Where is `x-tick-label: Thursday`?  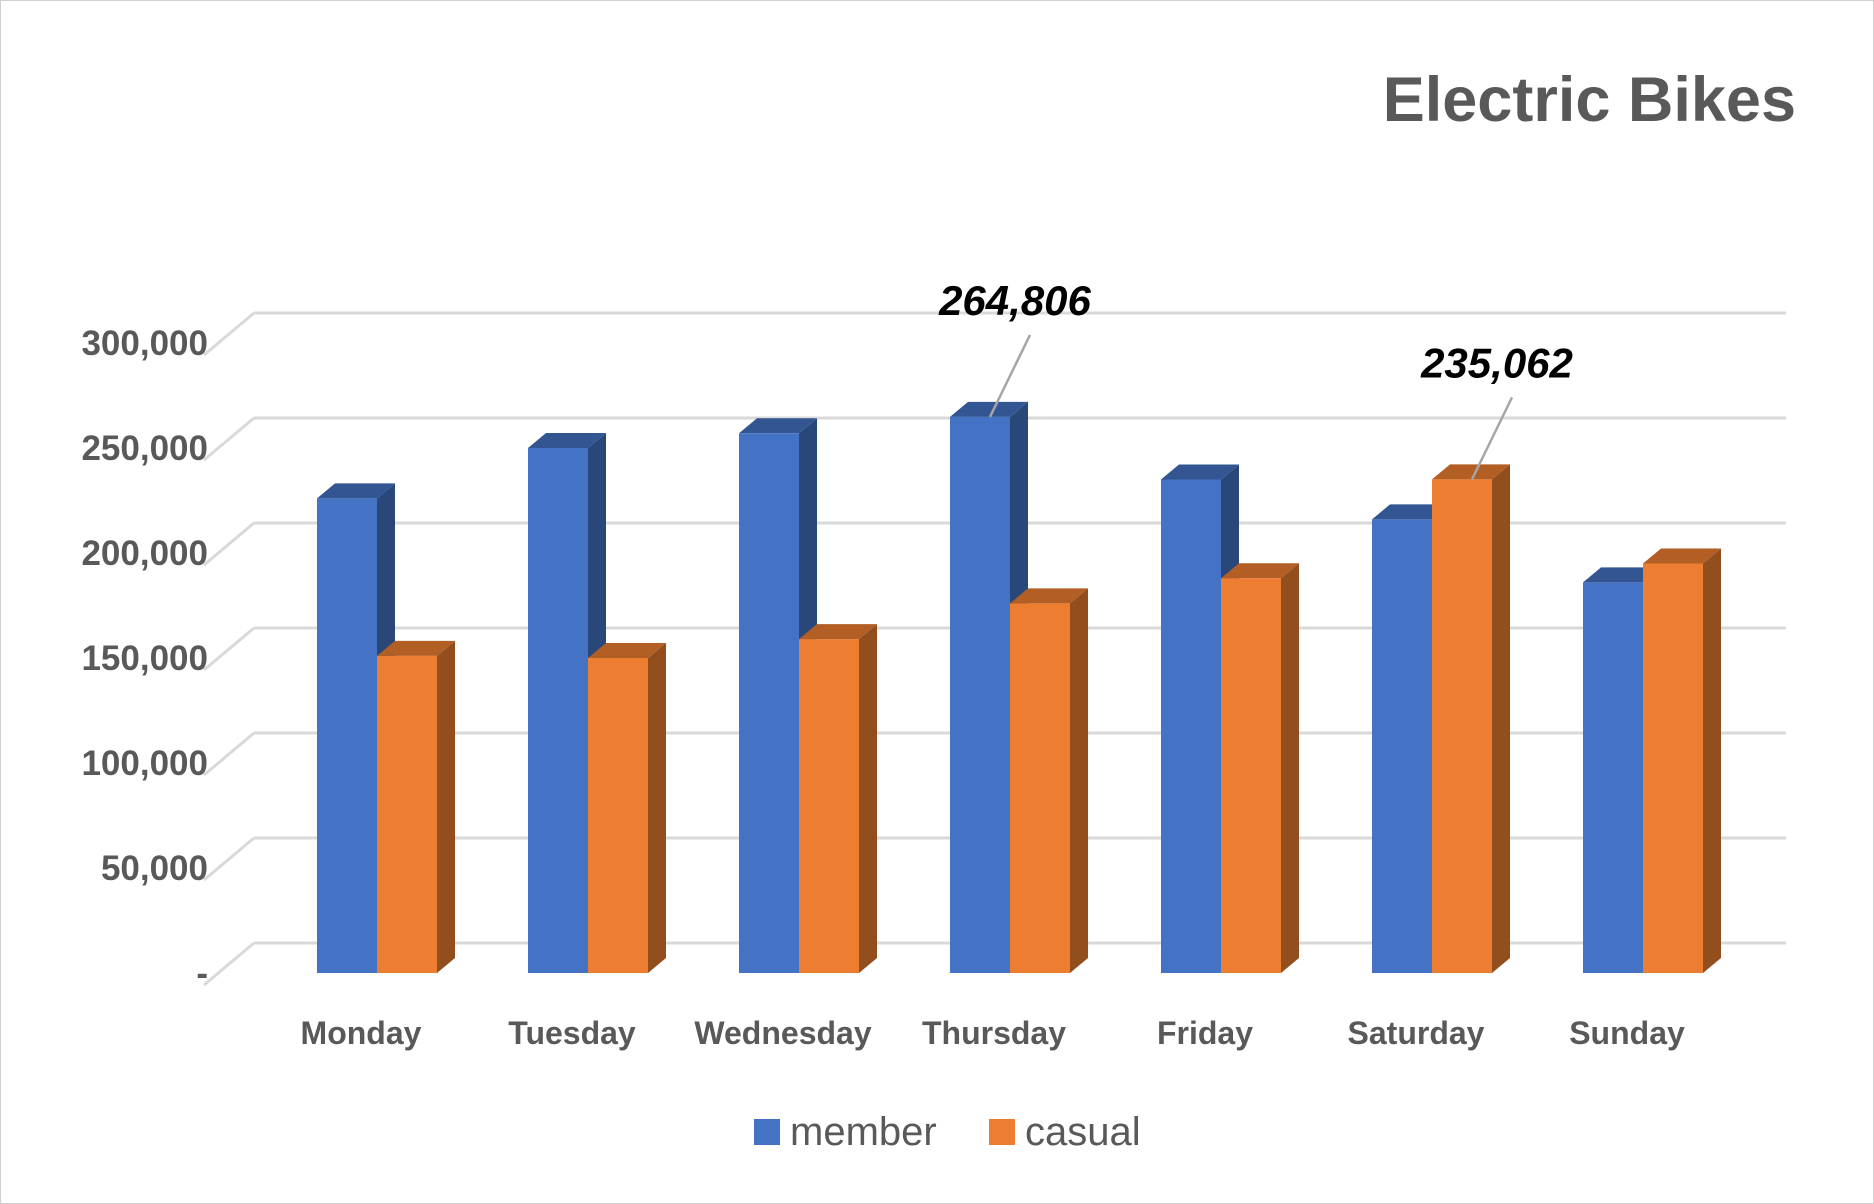
x-tick-label: Thursday is located at coordinates (994, 1033).